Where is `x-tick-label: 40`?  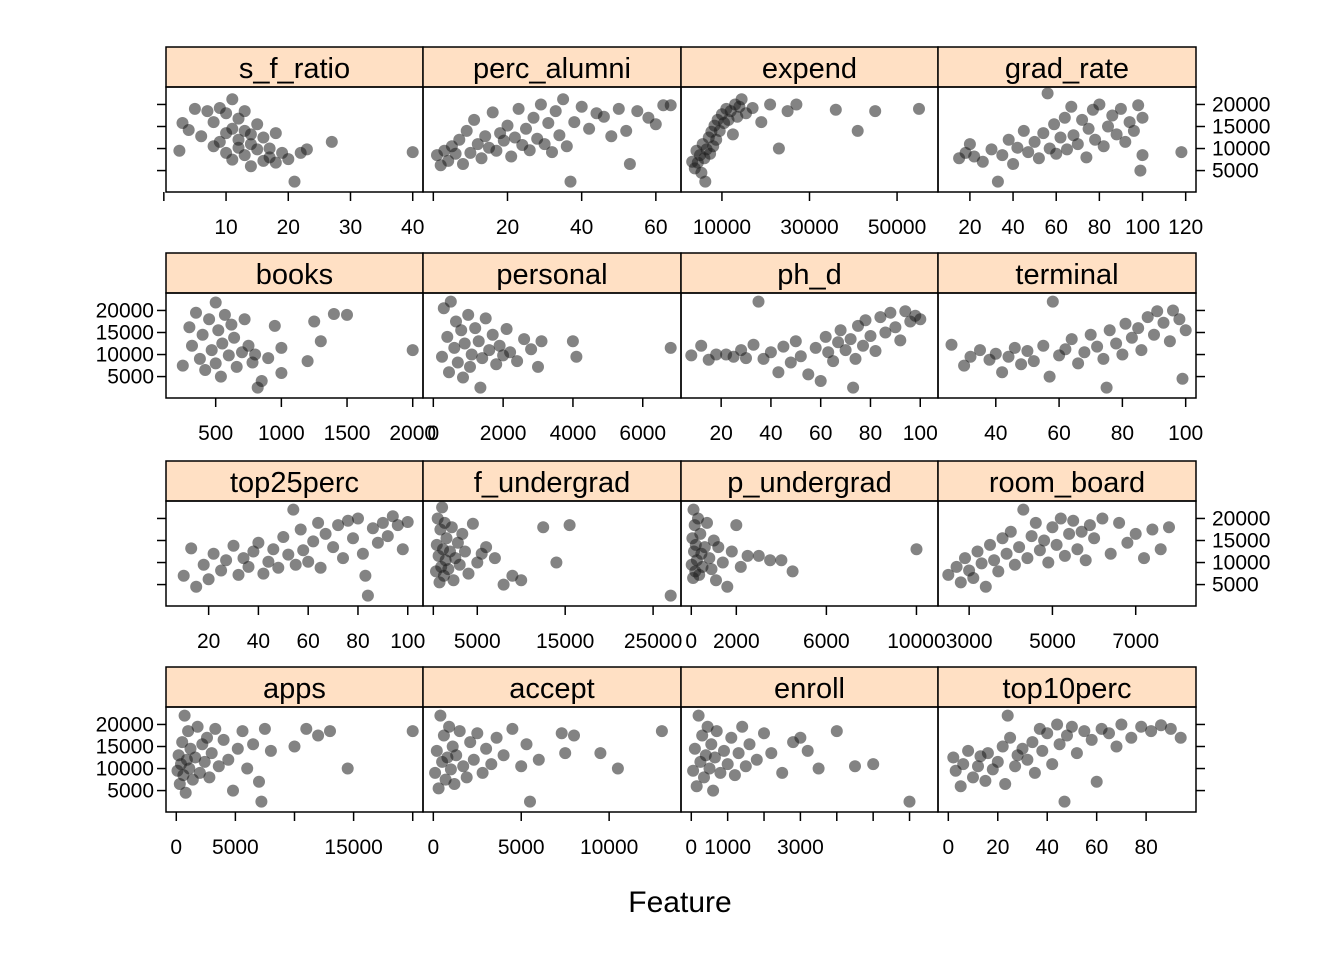
x-tick-label: 40 is located at coordinates (770, 433).